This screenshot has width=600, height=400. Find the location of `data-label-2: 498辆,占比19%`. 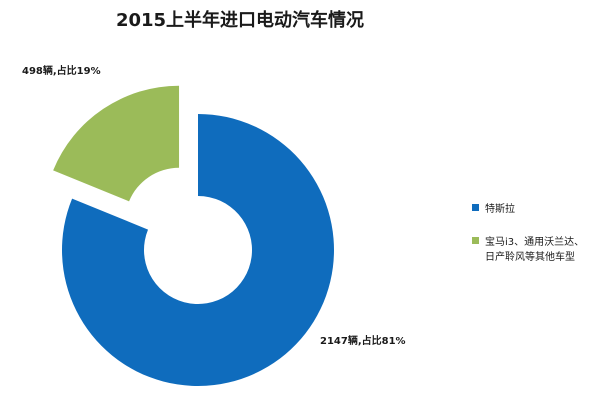

data-label-2: 498辆,占比19% is located at coordinates (61, 70).